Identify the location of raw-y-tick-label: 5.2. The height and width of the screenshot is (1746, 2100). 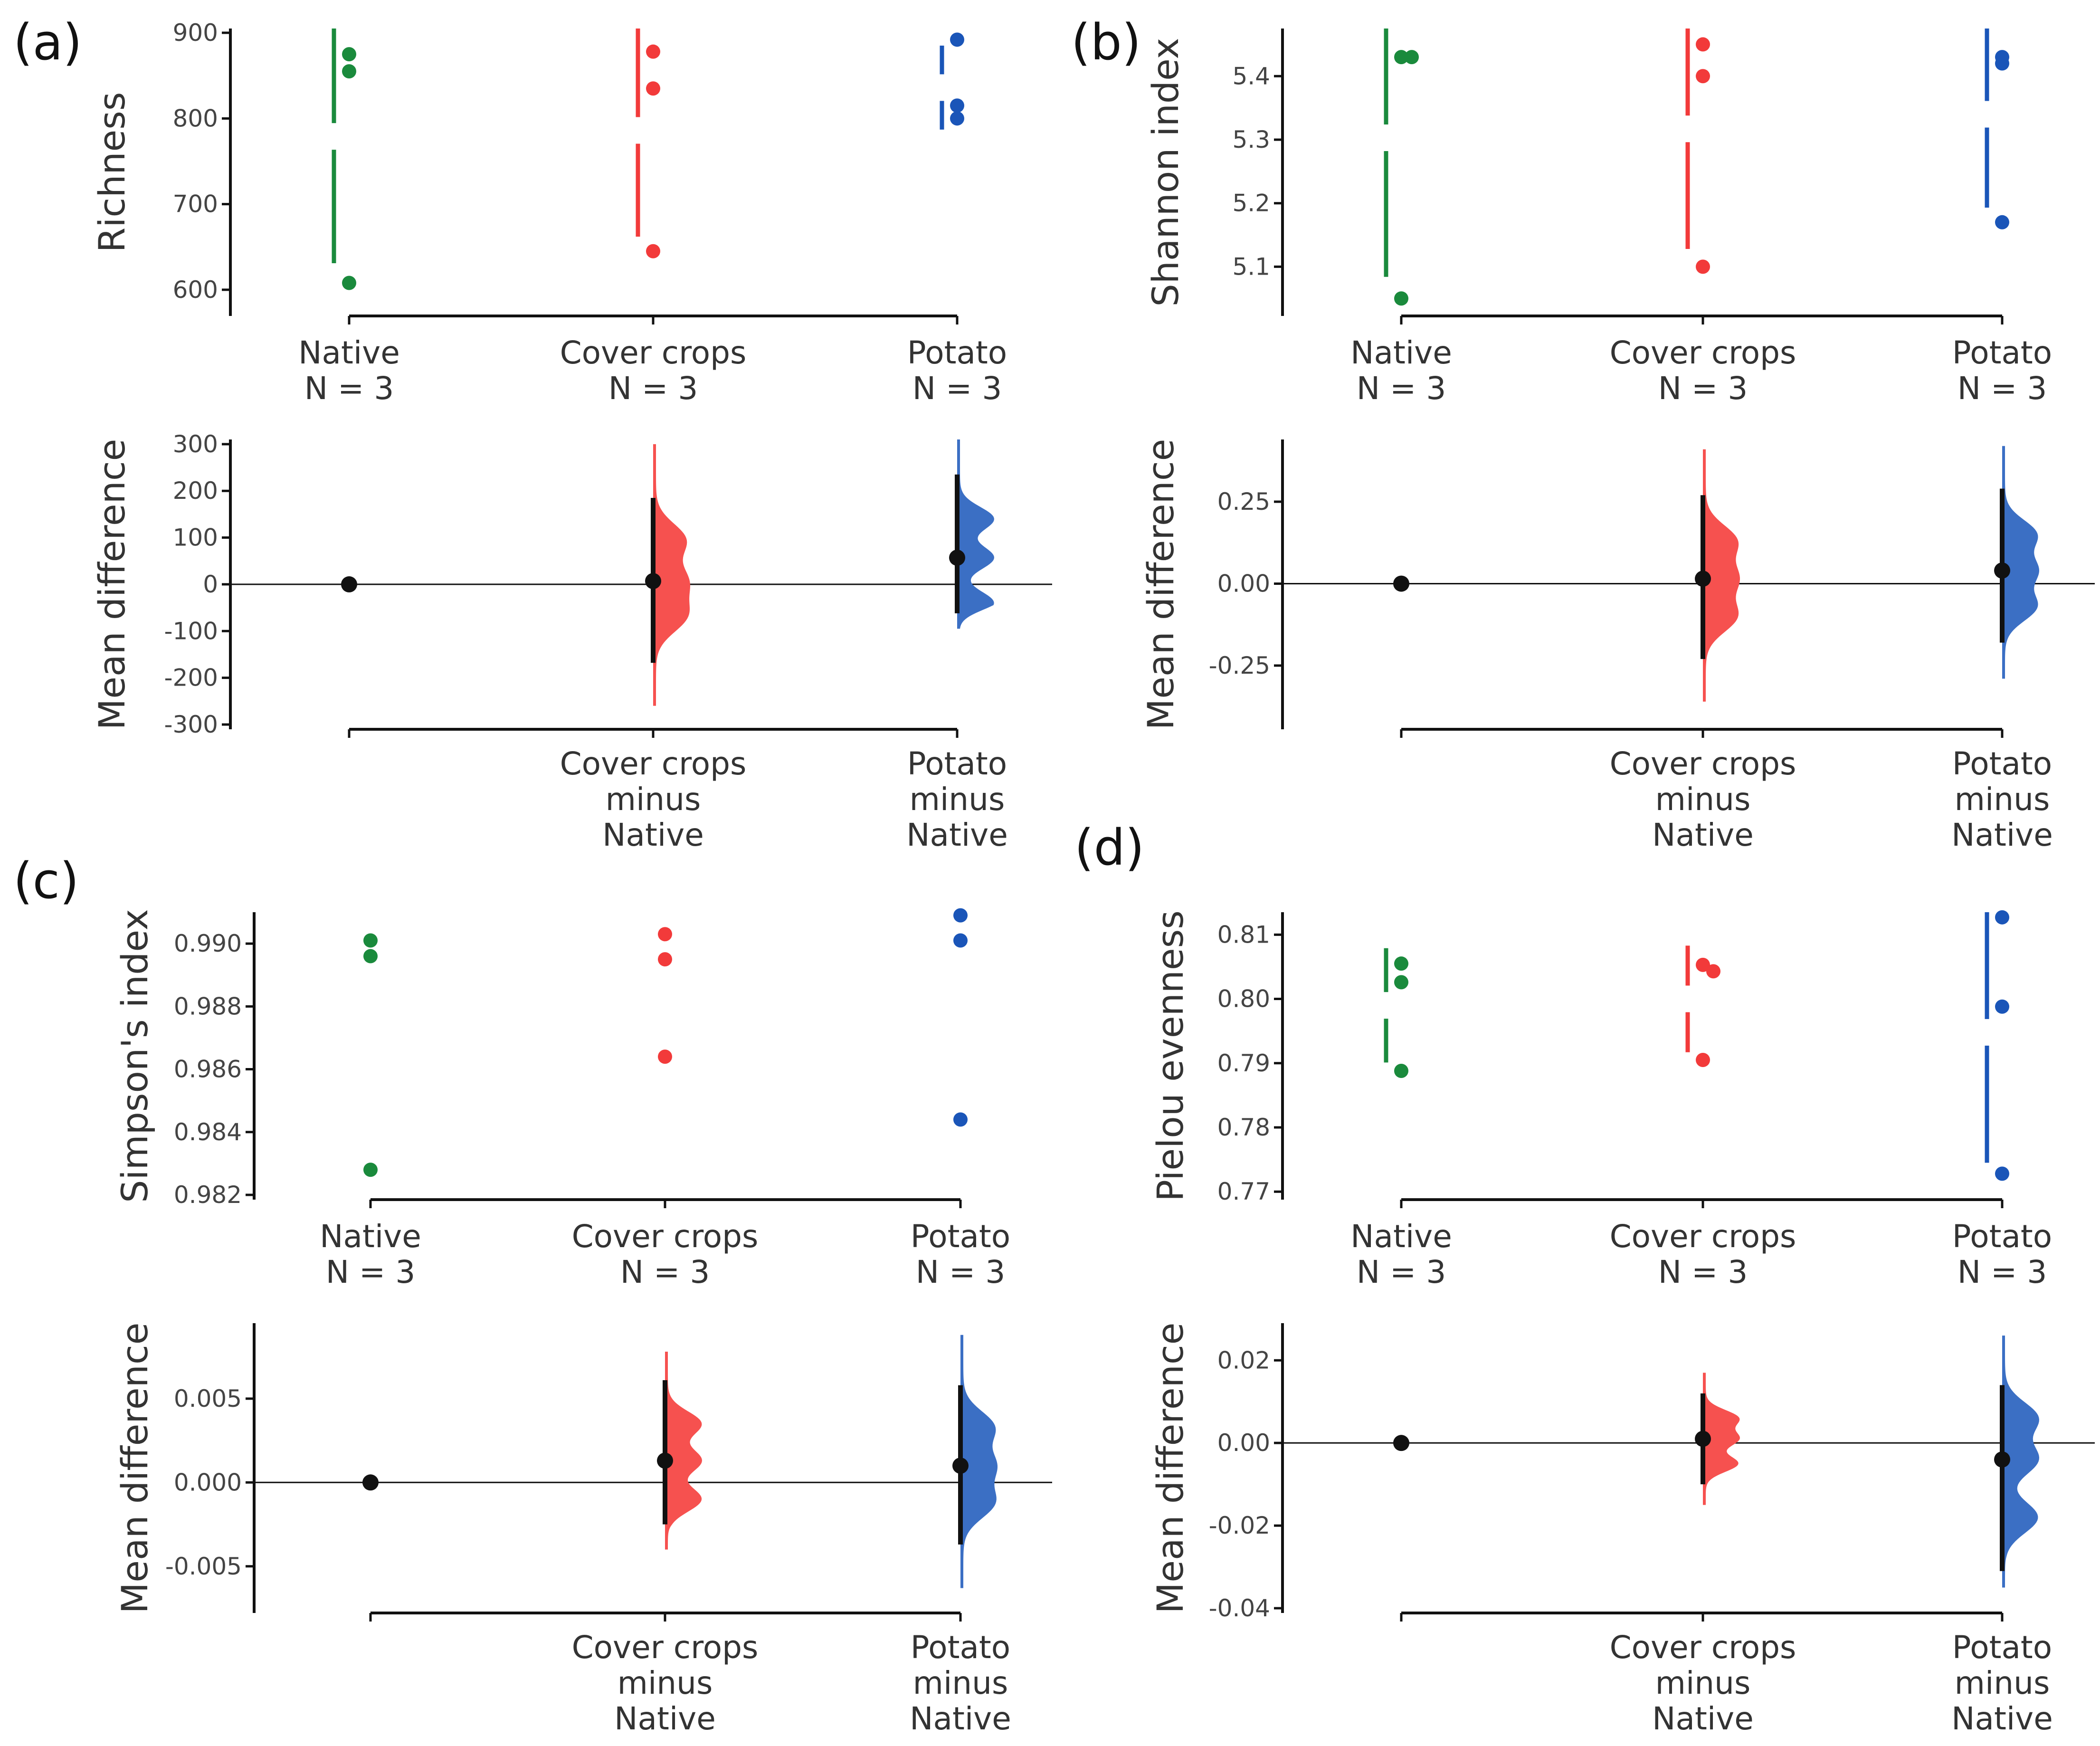
(1251, 203).